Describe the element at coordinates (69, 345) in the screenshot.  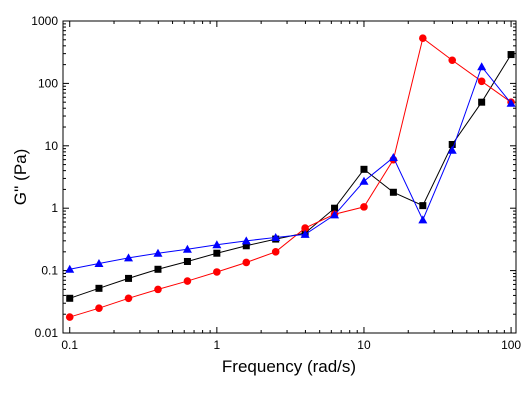
I see `x-tick-label: 0.1` at that location.